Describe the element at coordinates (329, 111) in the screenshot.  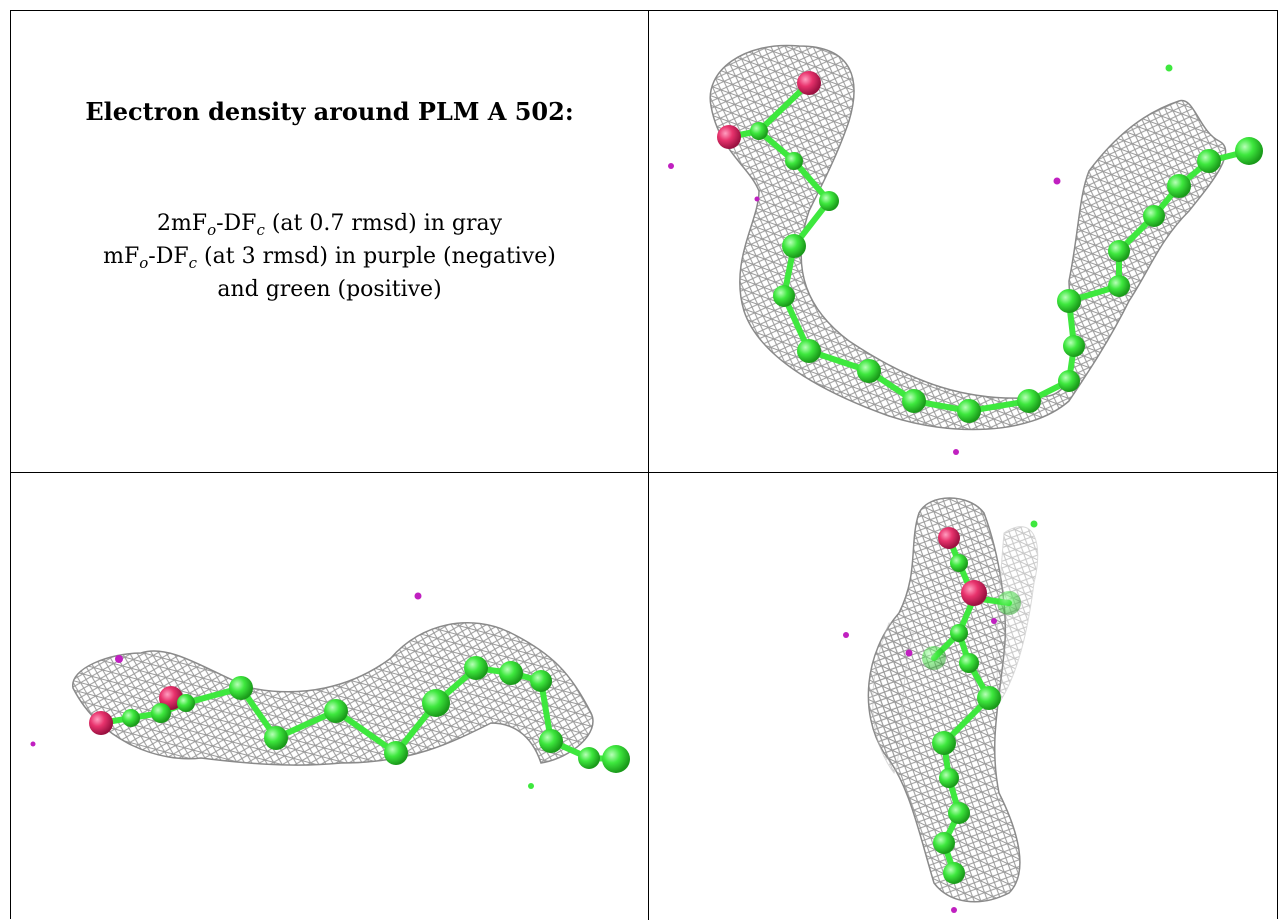
I see `figure-title: Electron density around PLM A 502:` at that location.